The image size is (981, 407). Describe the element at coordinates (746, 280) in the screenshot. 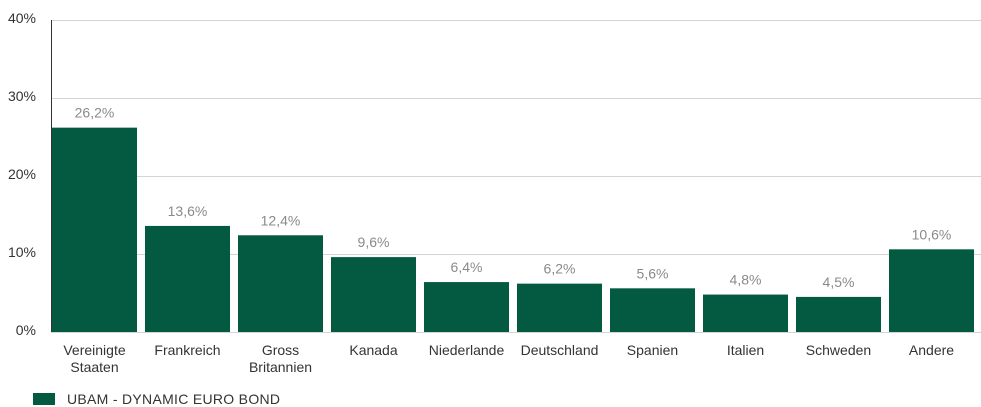

I see `value-label: 4,8%` at that location.